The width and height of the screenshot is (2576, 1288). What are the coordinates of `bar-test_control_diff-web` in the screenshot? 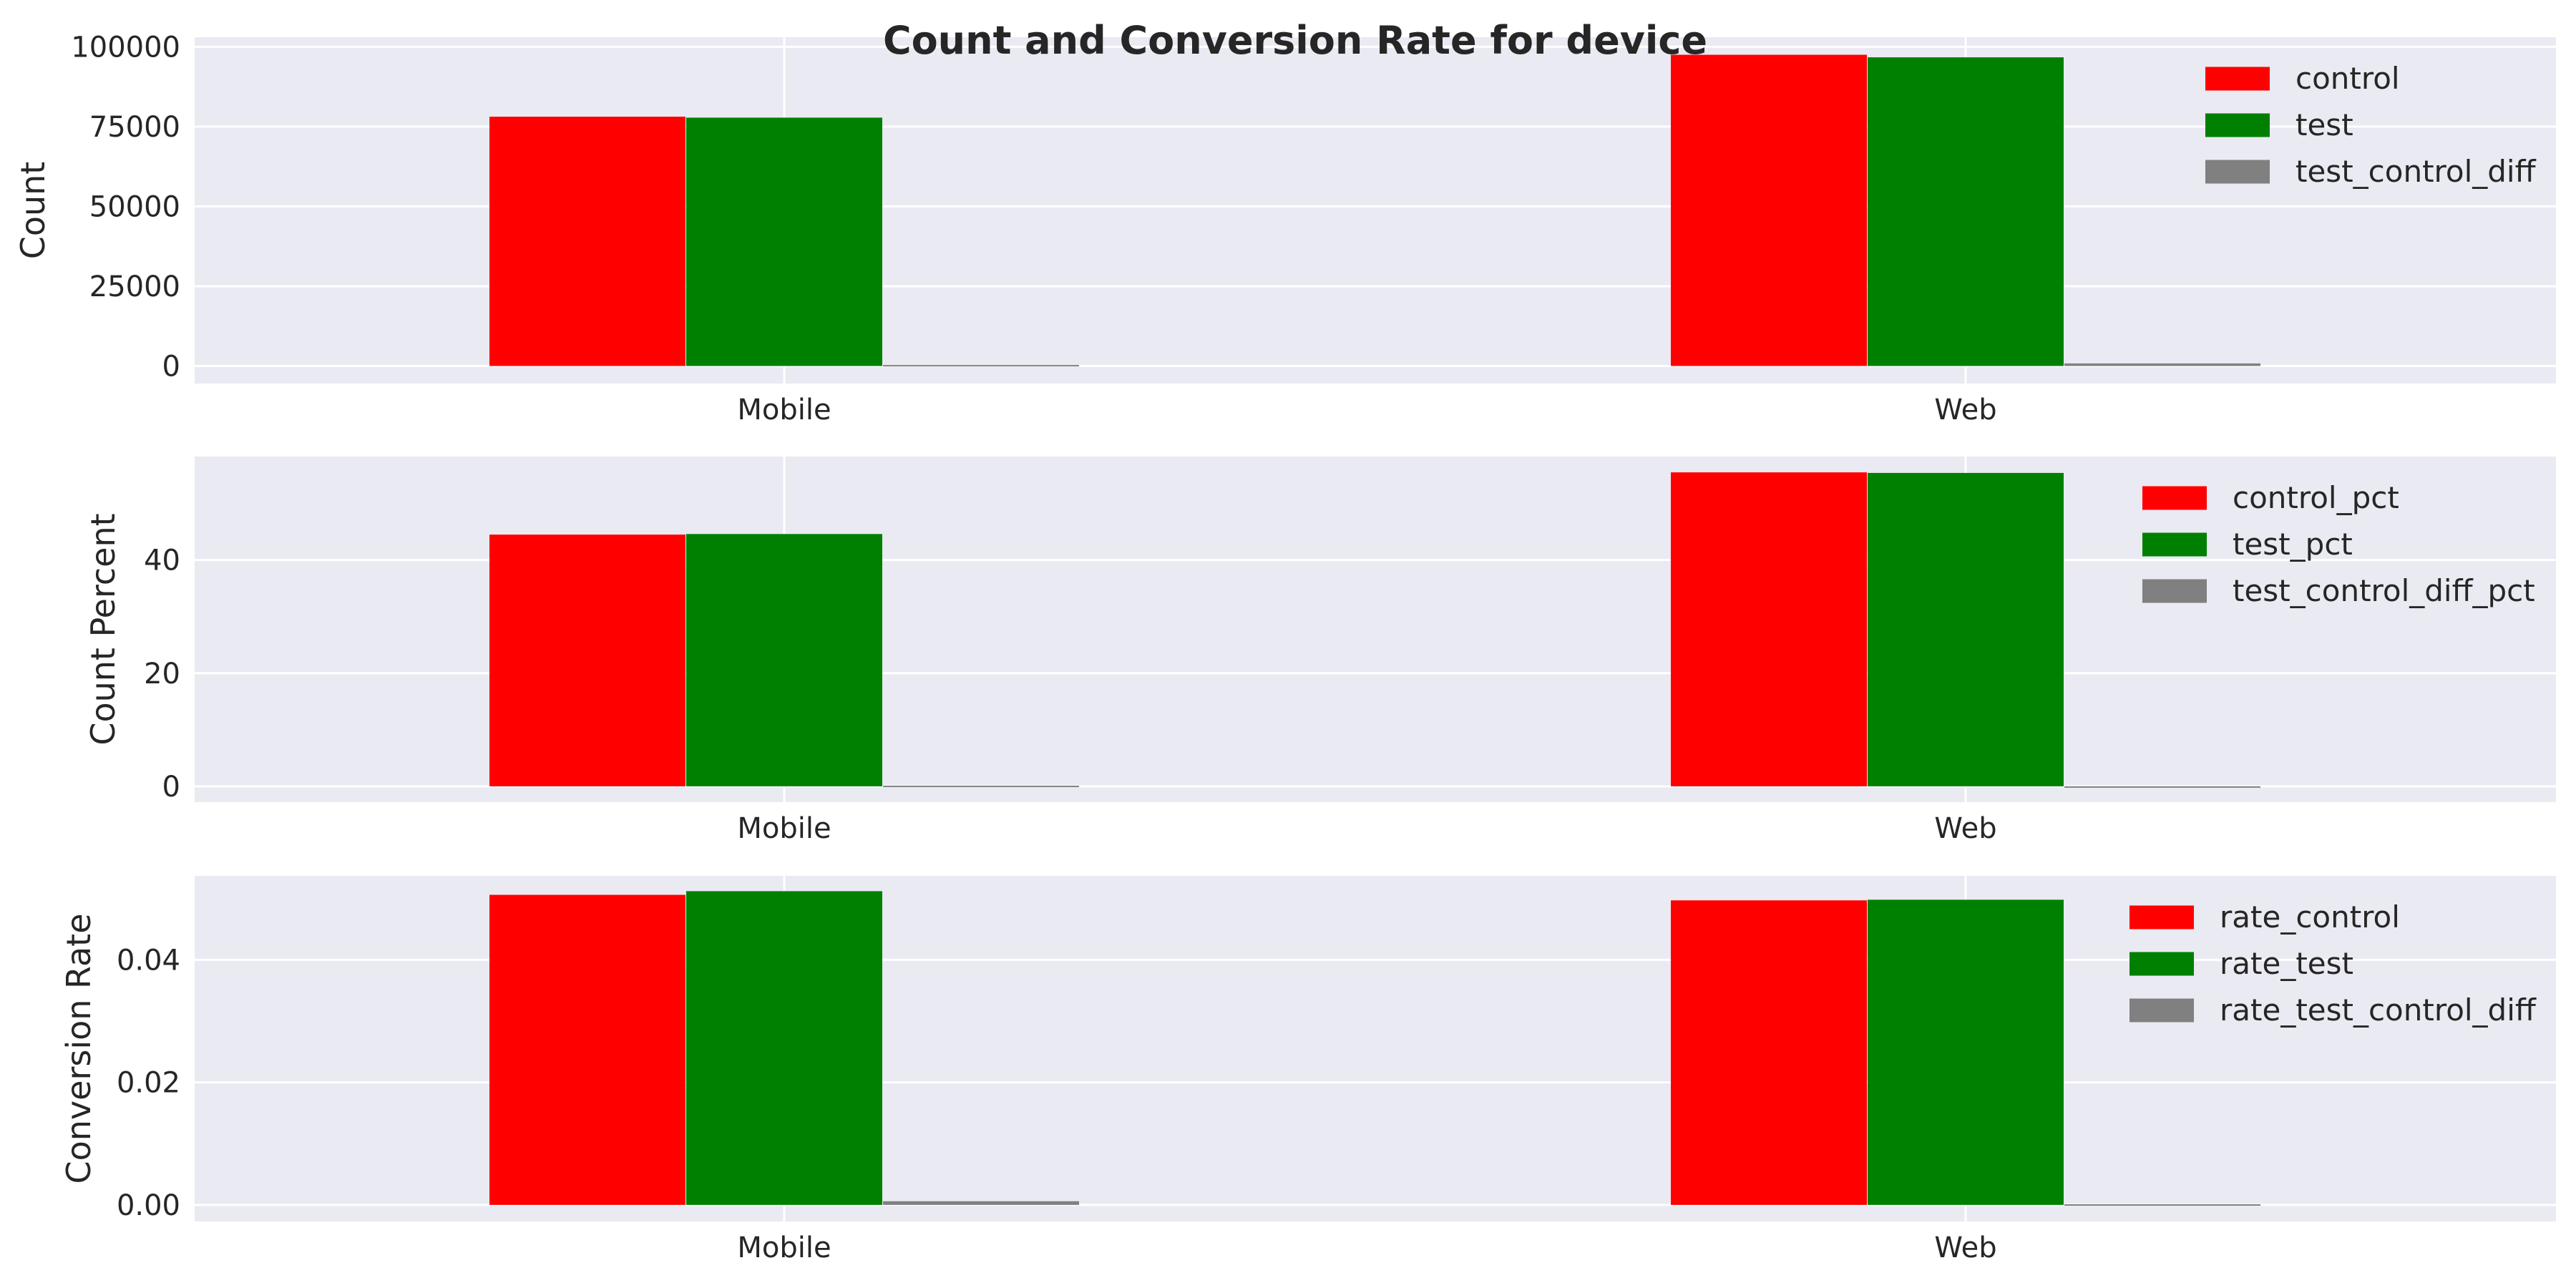 It's located at (2162, 364).